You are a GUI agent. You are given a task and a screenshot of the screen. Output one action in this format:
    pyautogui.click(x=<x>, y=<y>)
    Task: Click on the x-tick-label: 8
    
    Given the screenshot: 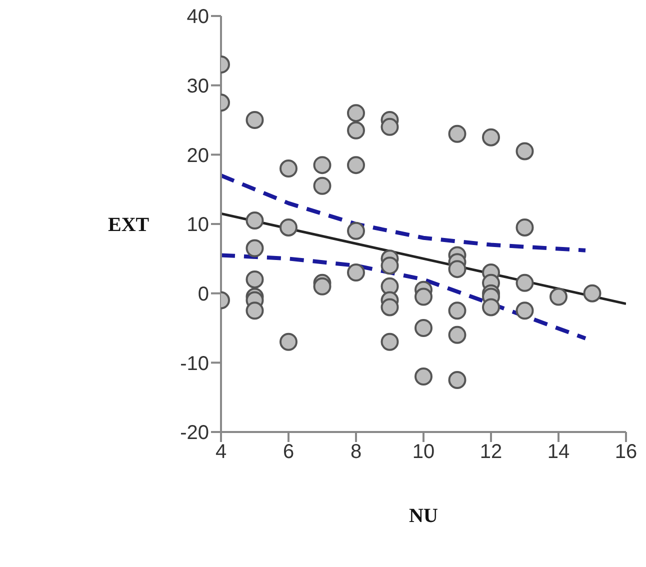 What is the action you would take?
    pyautogui.click(x=356, y=452)
    